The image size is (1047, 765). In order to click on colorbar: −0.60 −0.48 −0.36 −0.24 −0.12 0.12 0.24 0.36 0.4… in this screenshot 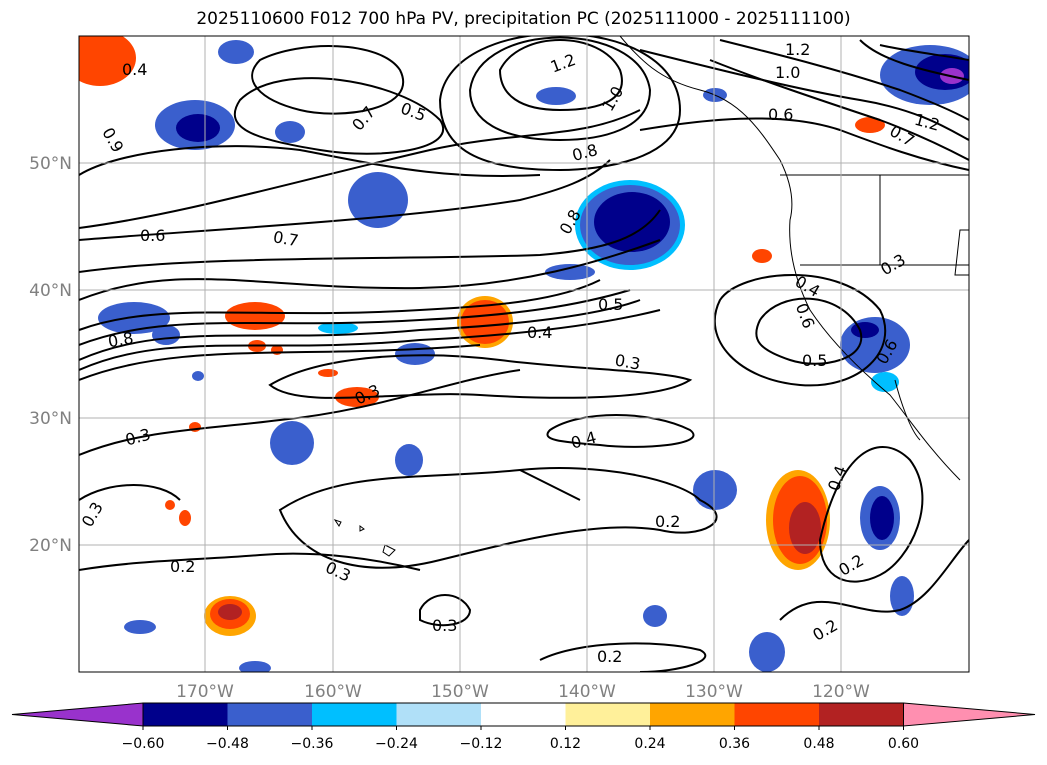, I will do `click(523, 727)`.